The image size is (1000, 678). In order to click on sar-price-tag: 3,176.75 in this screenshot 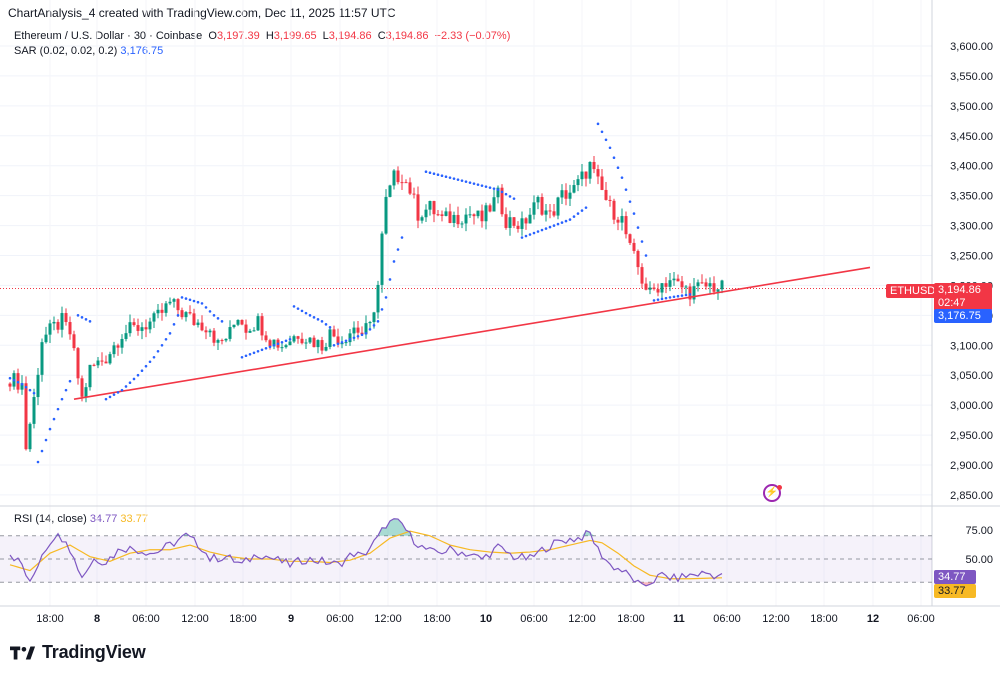, I will do `click(963, 316)`.